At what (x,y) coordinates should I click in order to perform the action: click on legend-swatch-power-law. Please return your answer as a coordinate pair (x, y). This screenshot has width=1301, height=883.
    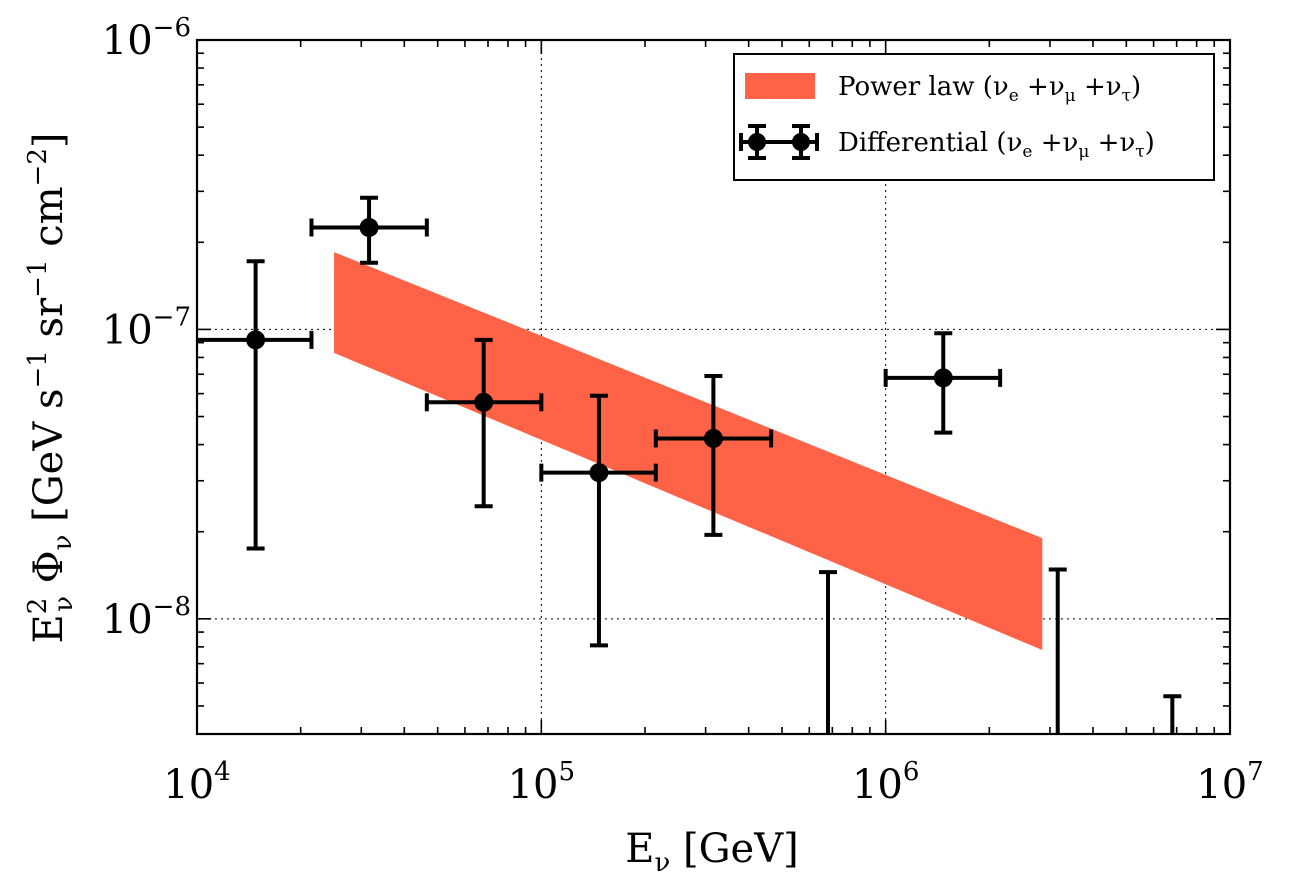
    Looking at the image, I should click on (780, 86).